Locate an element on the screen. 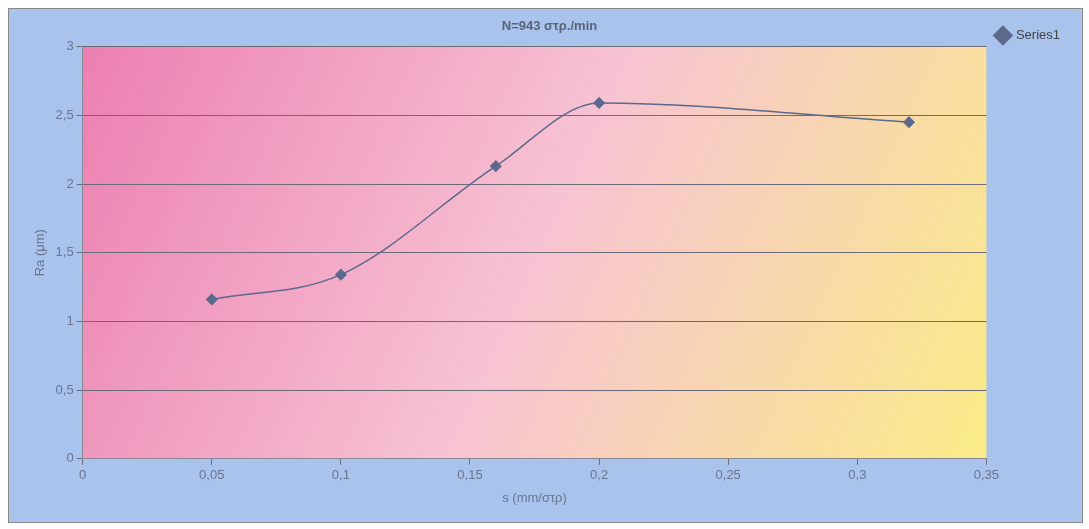  x-tick-label: 0 is located at coordinates (83, 475).